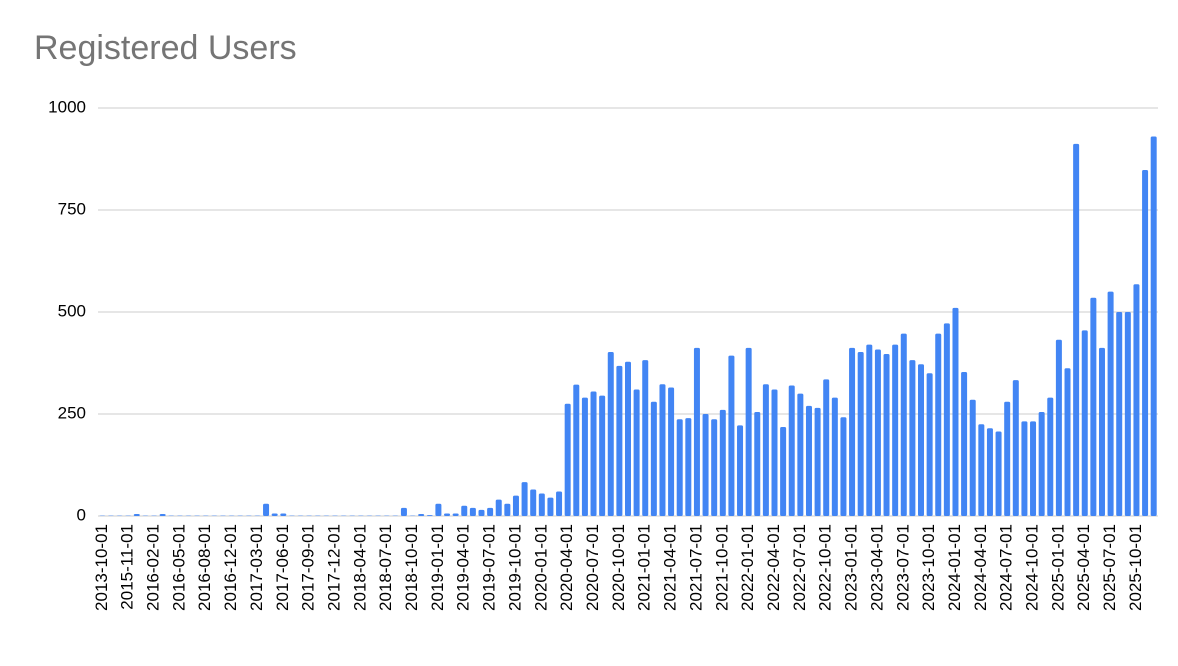 This screenshot has height=666, width=1178. Describe the element at coordinates (101, 567) in the screenshot. I see `x-tick-label: 2013-10-01` at that location.